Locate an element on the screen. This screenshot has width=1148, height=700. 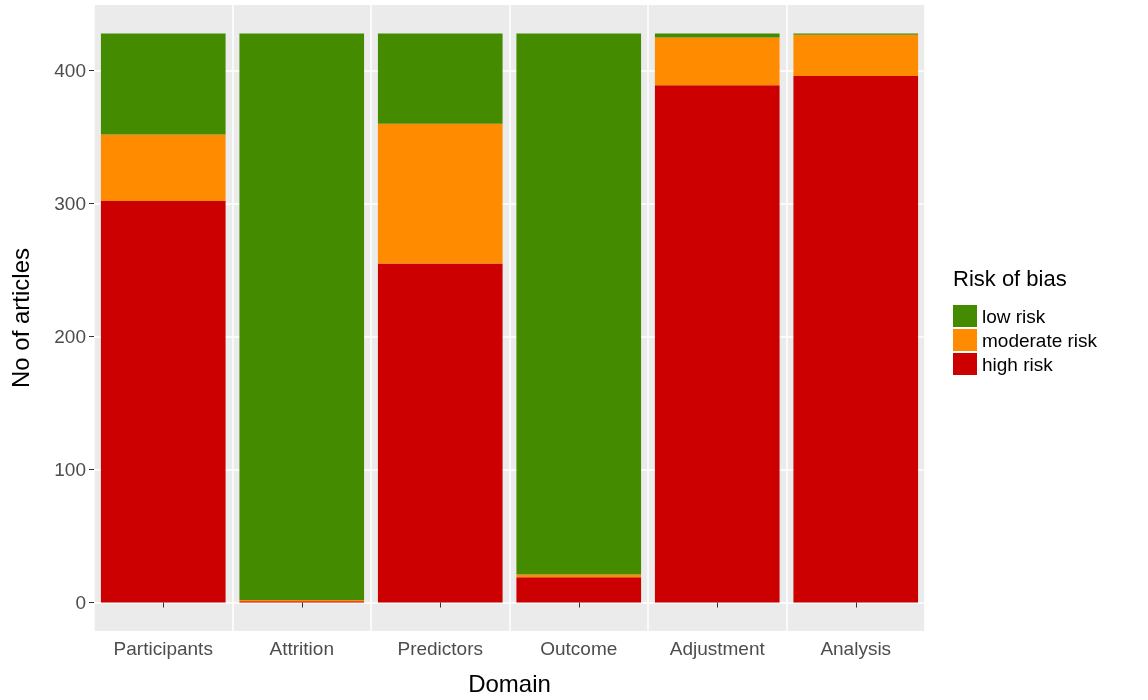
y-tick-label: 200 is located at coordinates (70, 337).